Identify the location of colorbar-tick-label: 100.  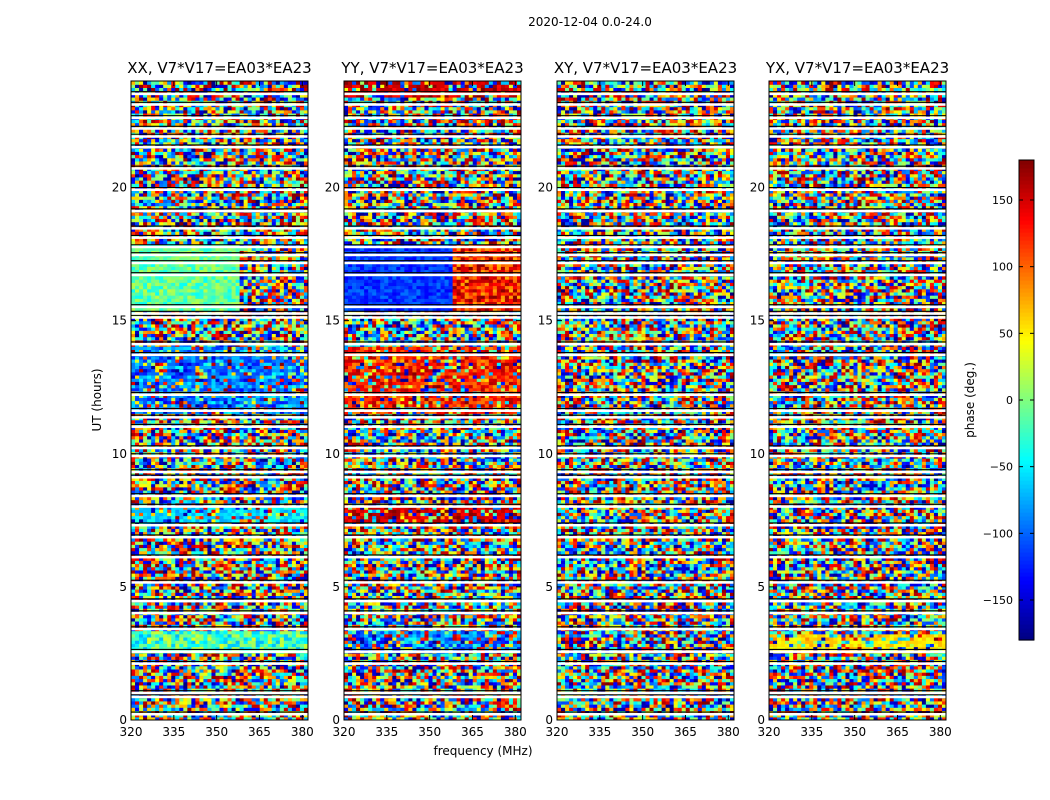
(1002, 267).